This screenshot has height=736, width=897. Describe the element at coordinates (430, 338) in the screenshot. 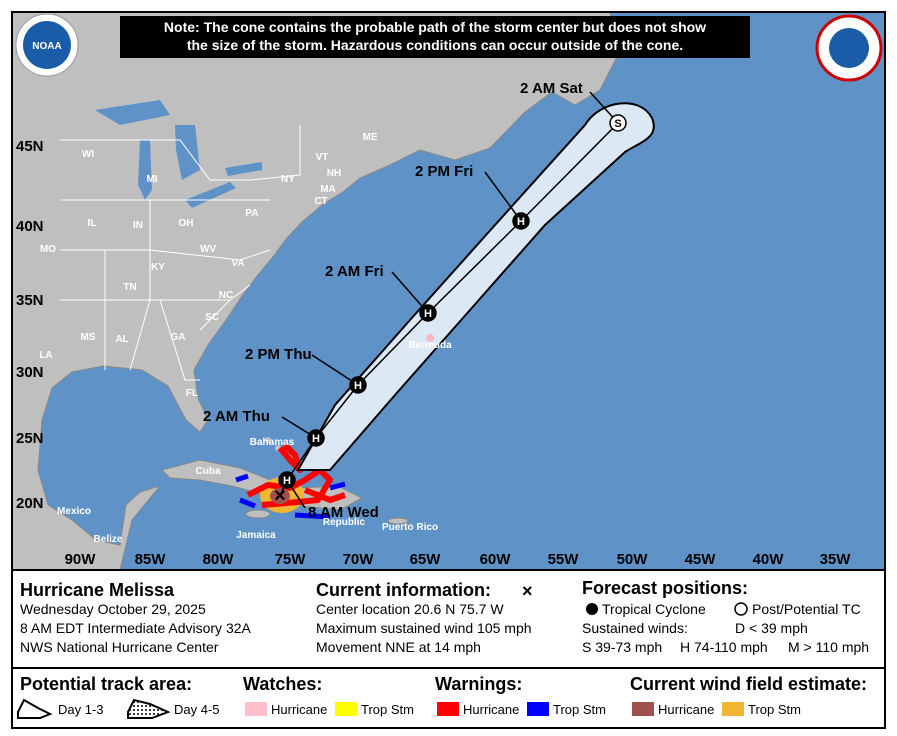

I see `bermuda-marker` at that location.